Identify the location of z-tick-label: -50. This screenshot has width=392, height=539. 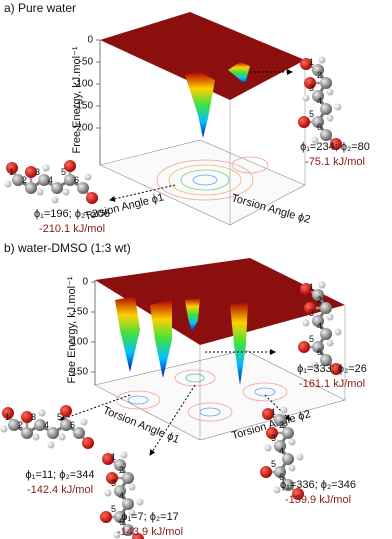
(81, 312).